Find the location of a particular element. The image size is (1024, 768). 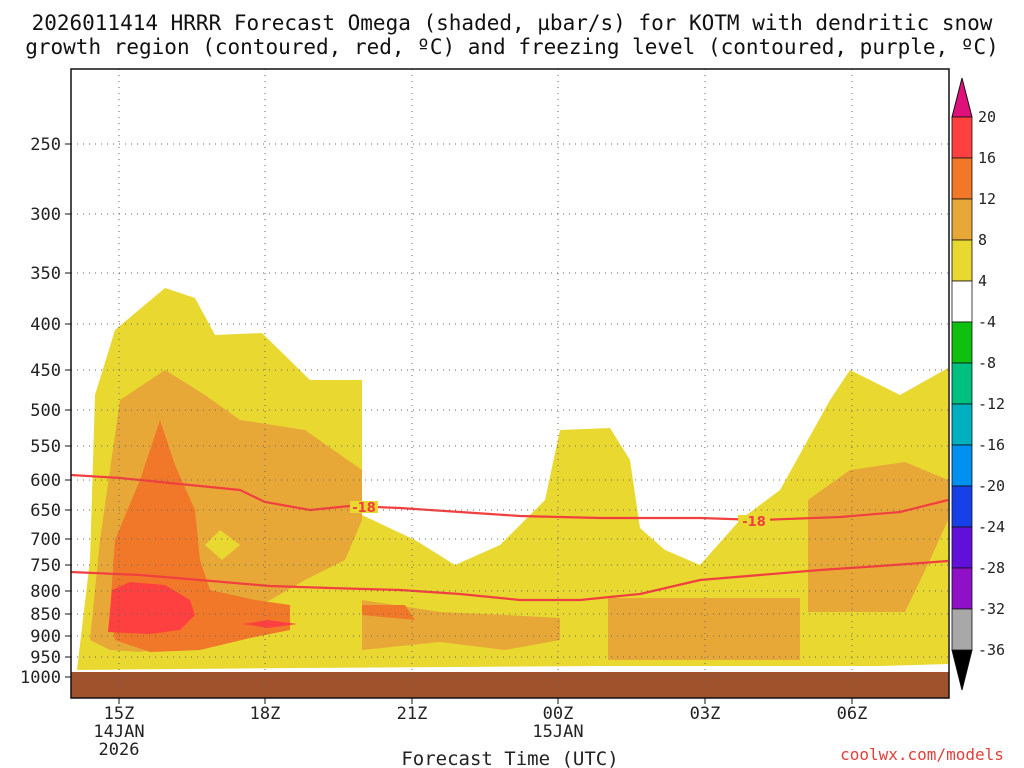

colorbar-label: -36 is located at coordinates (991, 650).